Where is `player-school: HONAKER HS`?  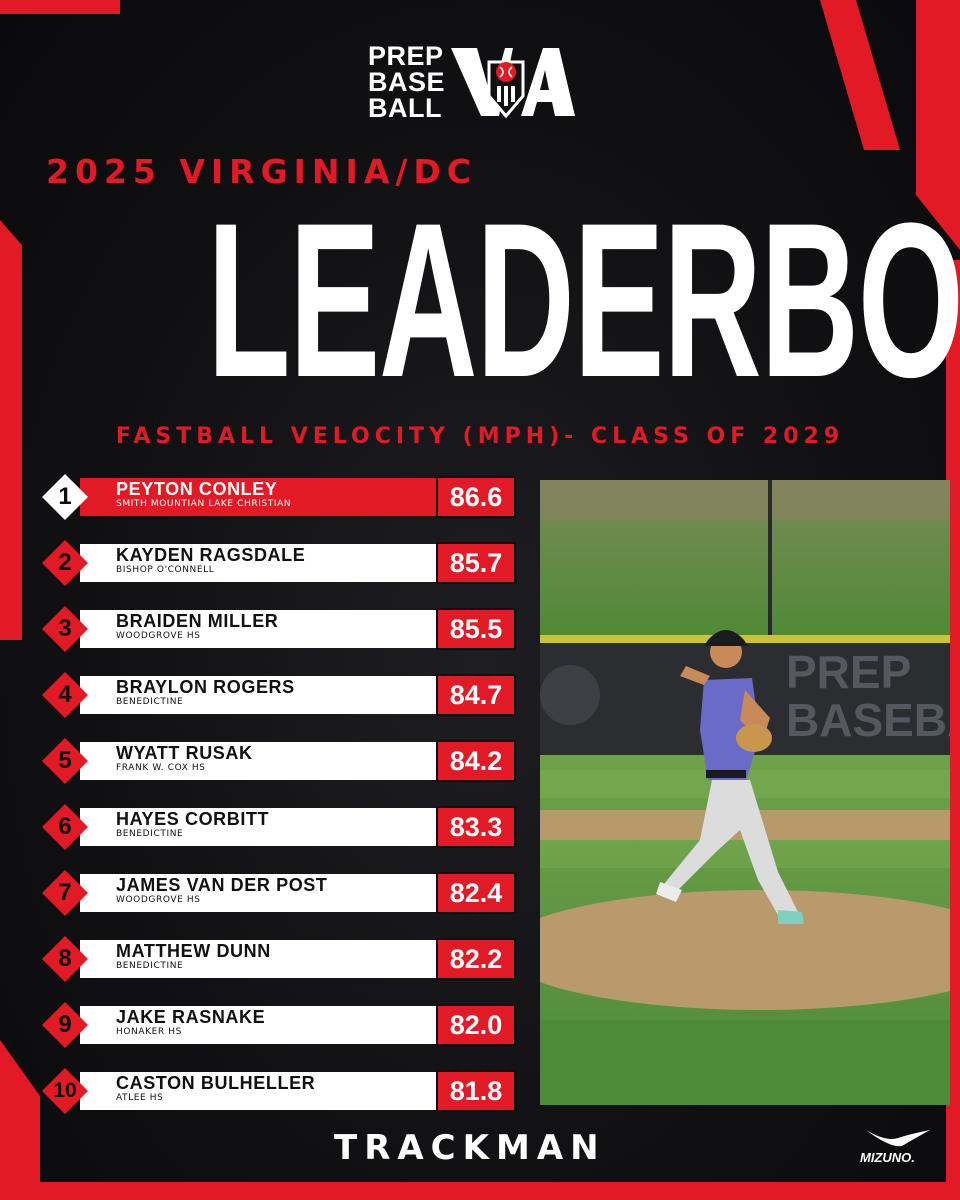 player-school: HONAKER HS is located at coordinates (149, 1032).